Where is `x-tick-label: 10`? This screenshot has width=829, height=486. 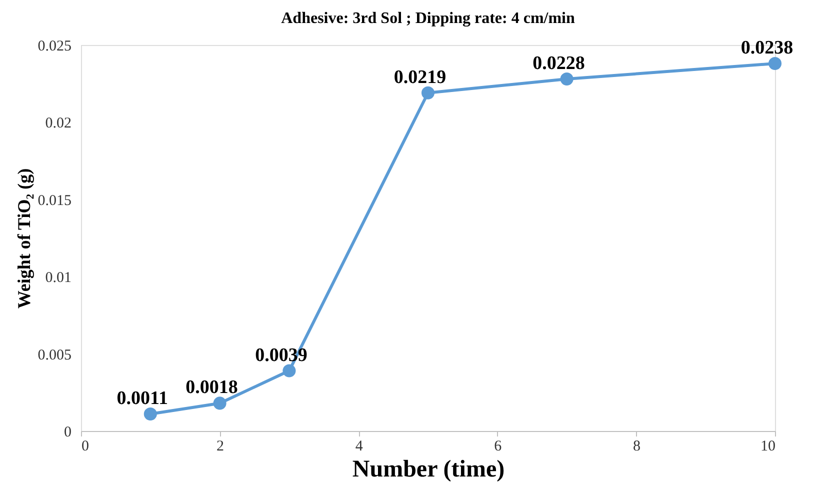
x-tick-label: 10 is located at coordinates (768, 446).